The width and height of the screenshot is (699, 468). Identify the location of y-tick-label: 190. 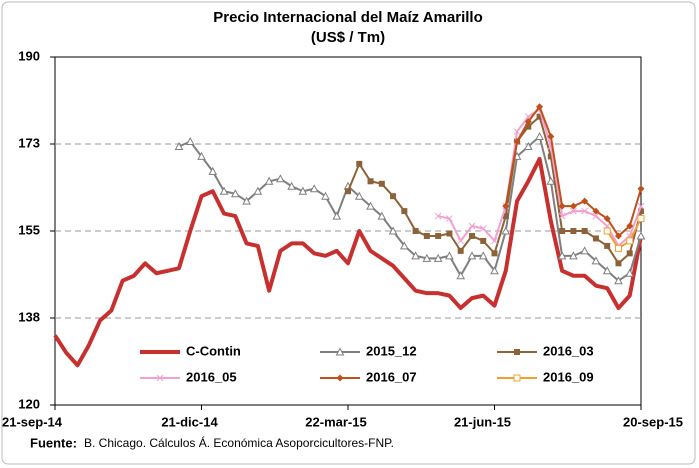
(29, 55).